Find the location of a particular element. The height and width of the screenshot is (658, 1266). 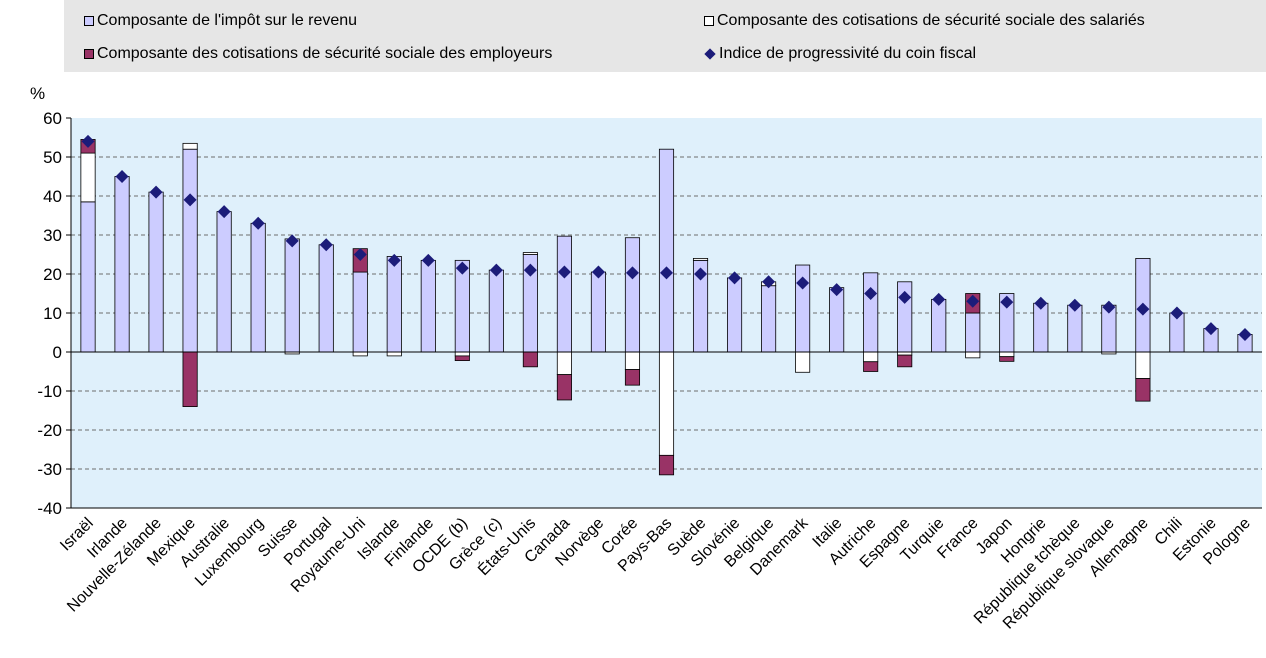

y-axis-label: % is located at coordinates (37, 93).